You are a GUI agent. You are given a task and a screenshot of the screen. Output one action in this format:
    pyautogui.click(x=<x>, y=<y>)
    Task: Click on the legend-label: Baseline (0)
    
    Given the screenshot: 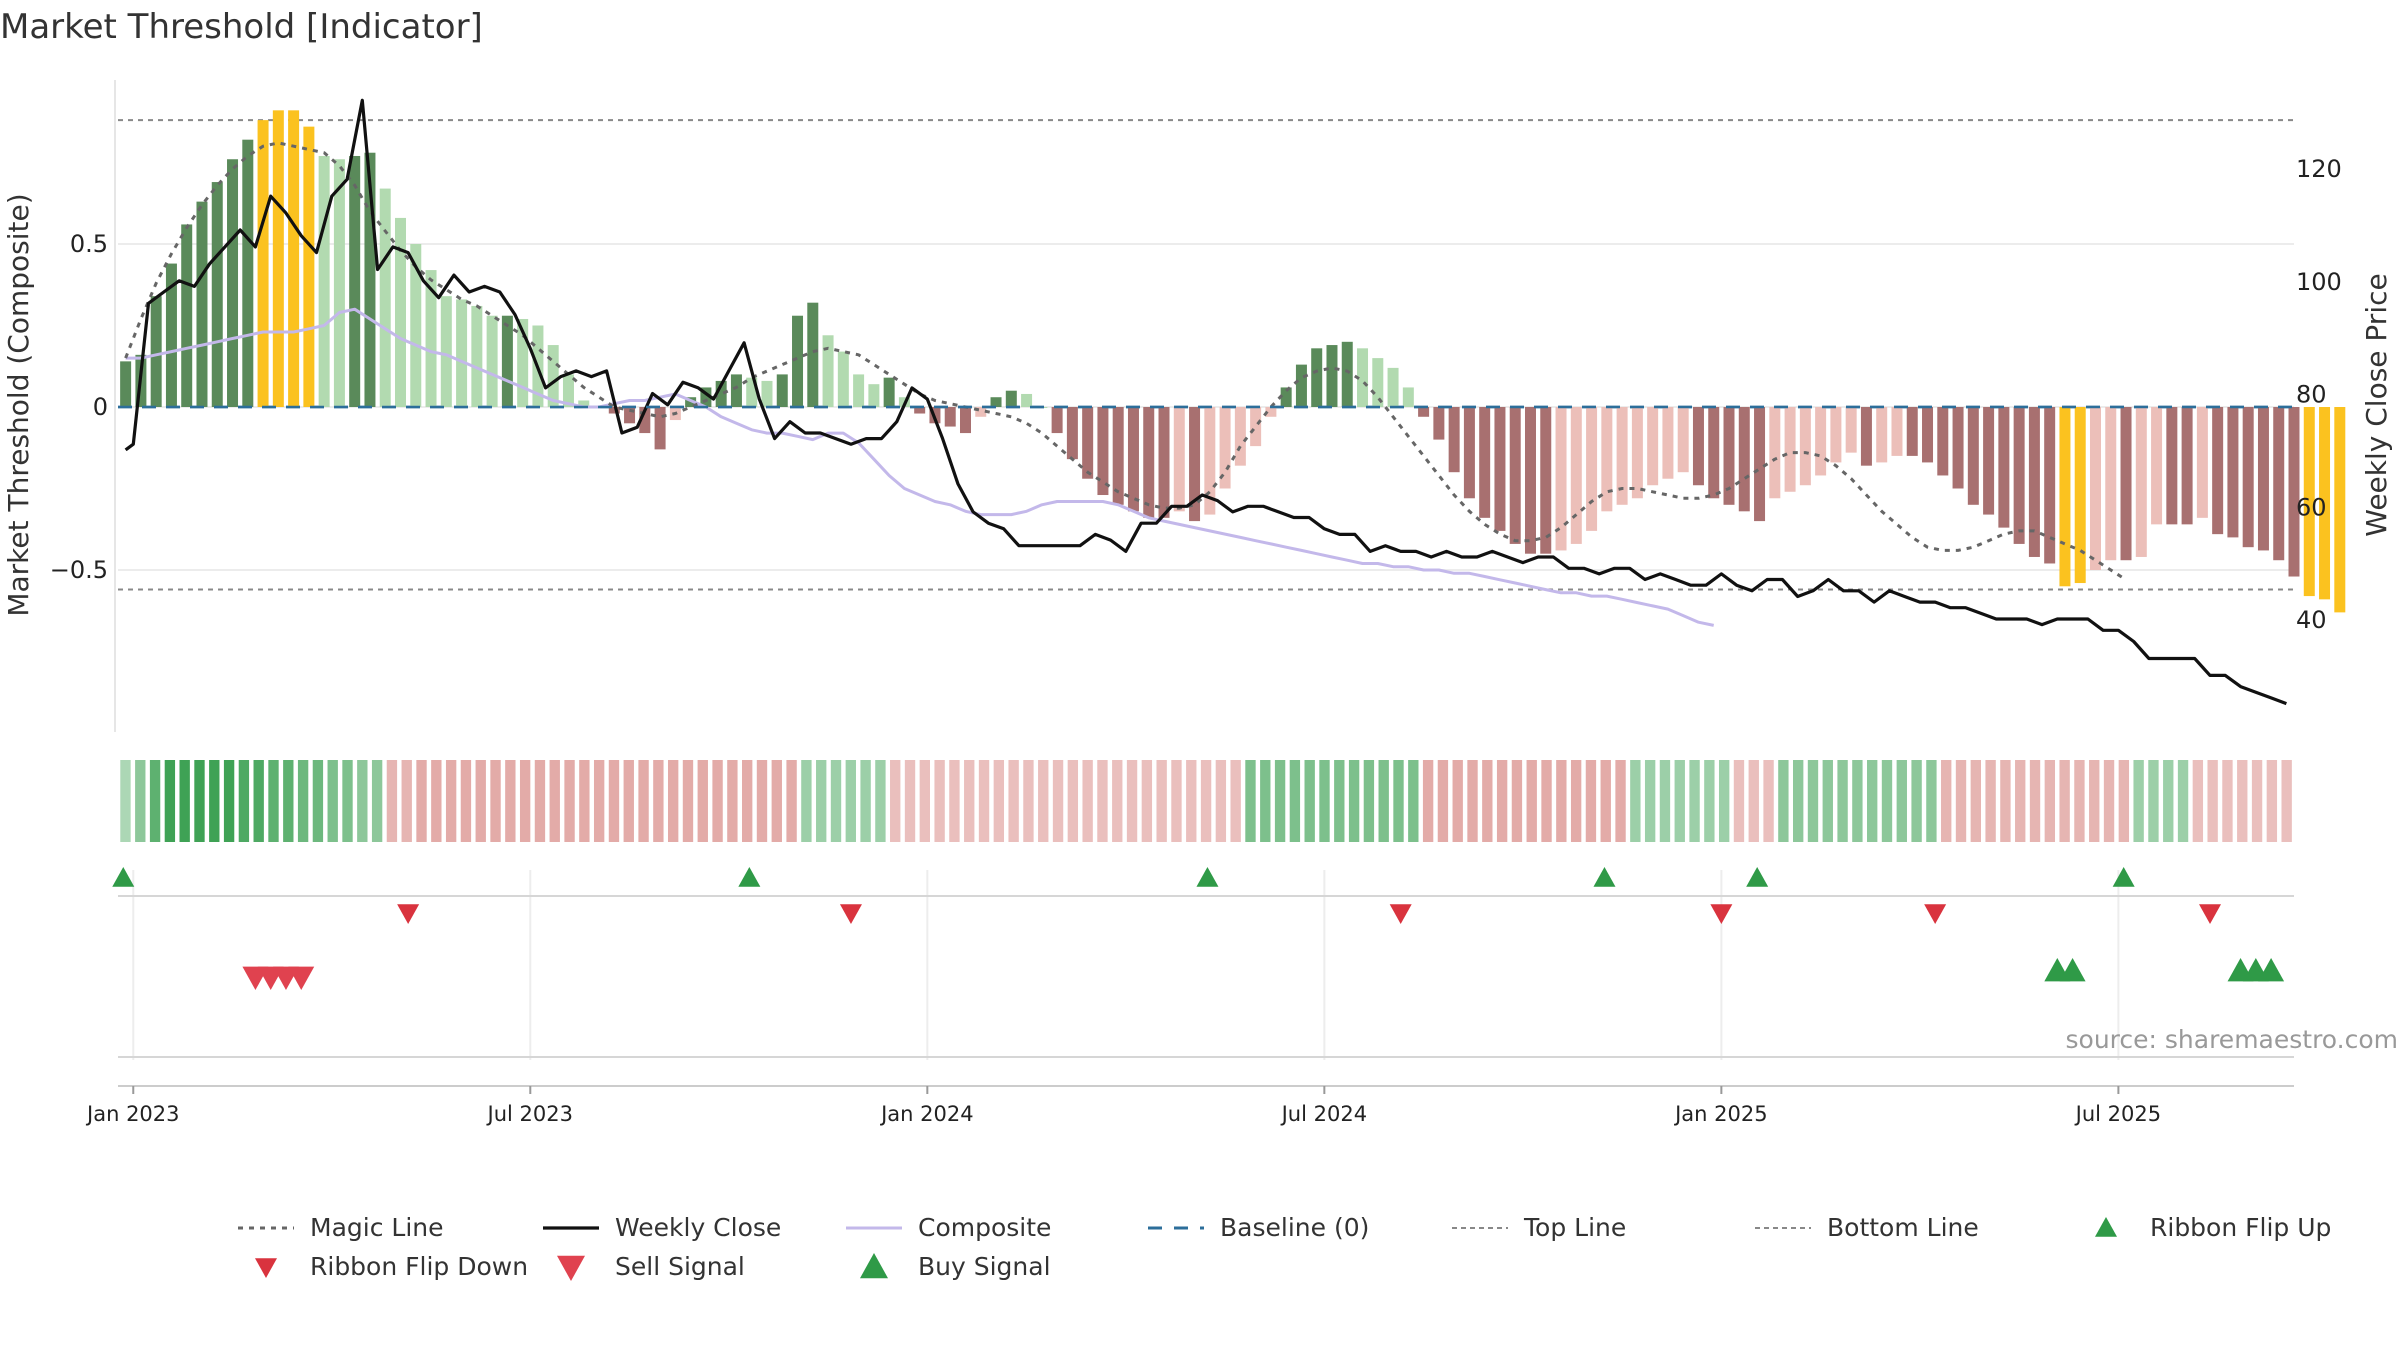 What is the action you would take?
    pyautogui.click(x=1294, y=1227)
    